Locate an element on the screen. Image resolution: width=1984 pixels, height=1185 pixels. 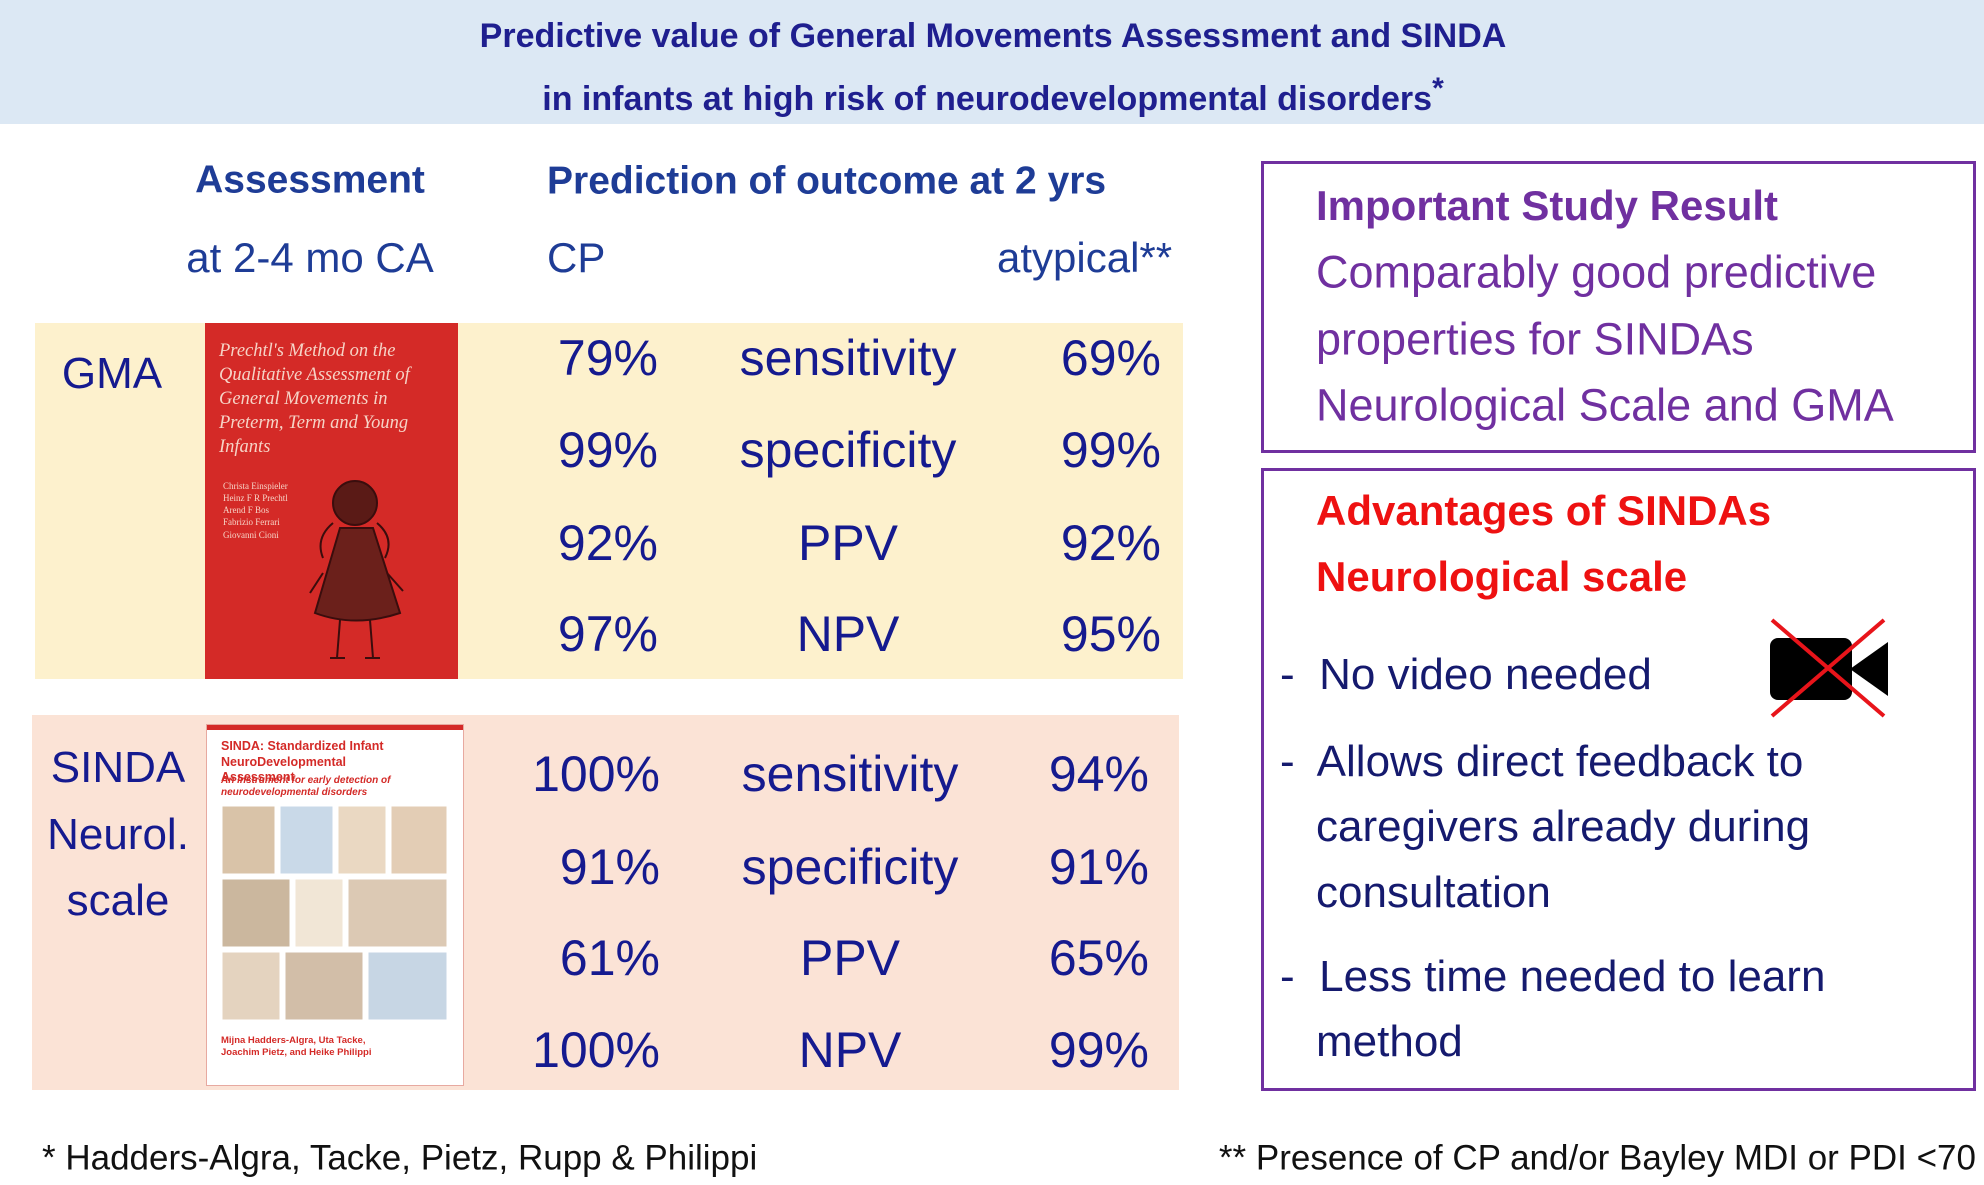
group-label: scale is located at coordinates (118, 900).